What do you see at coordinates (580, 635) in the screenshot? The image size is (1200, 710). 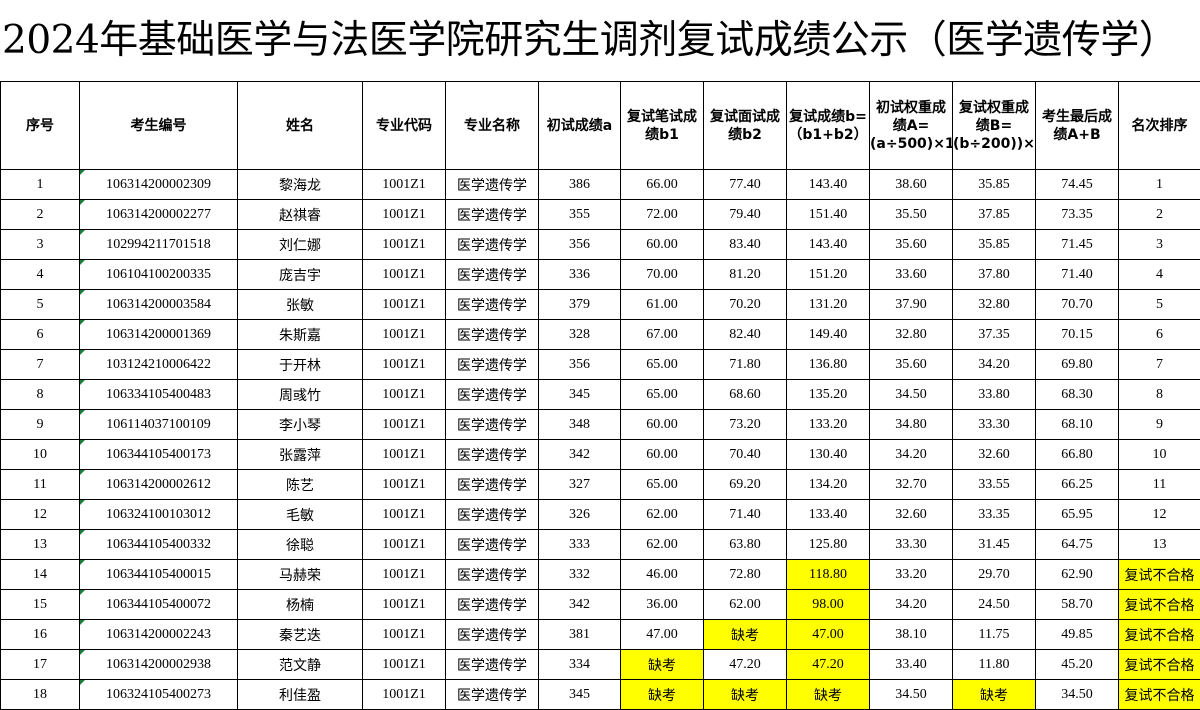 I see `cell-initial-score: 381` at bounding box center [580, 635].